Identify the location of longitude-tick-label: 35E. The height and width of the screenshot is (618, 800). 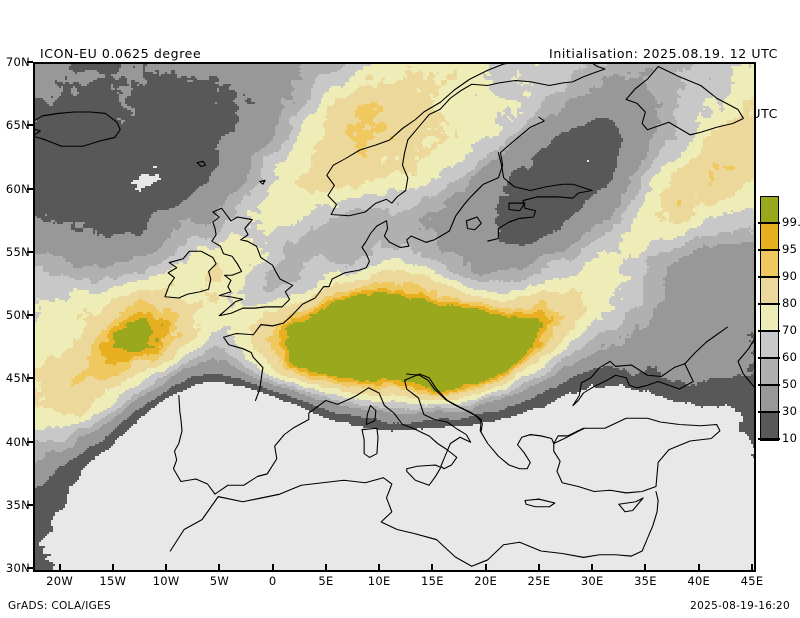
(645, 581).